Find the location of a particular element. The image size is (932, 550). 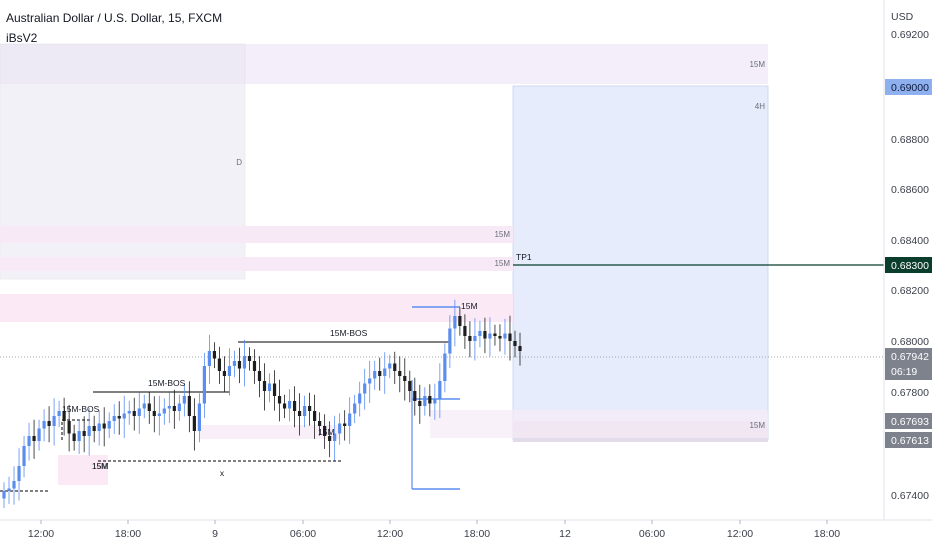

time-tick: 9 is located at coordinates (215, 534).